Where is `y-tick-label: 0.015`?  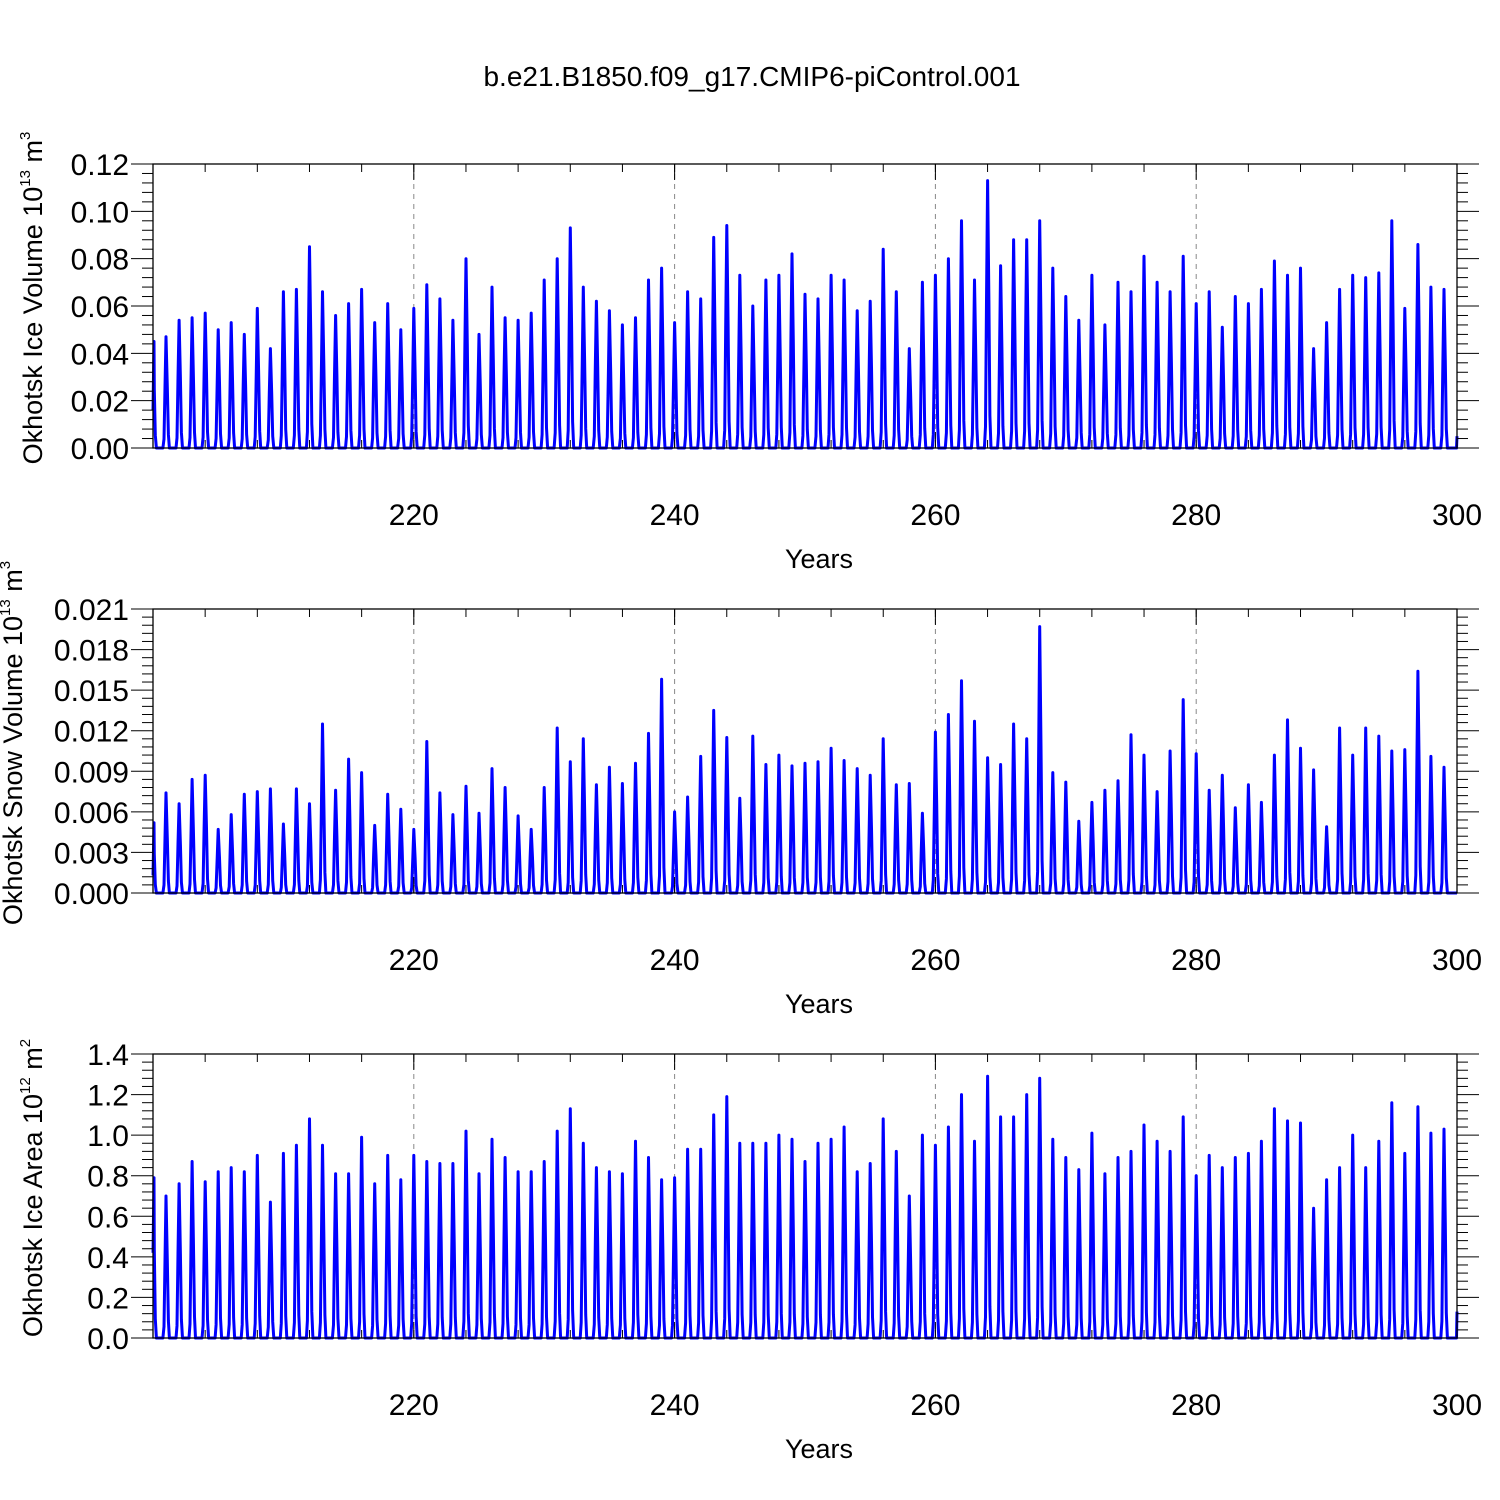 y-tick-label: 0.015 is located at coordinates (91, 691).